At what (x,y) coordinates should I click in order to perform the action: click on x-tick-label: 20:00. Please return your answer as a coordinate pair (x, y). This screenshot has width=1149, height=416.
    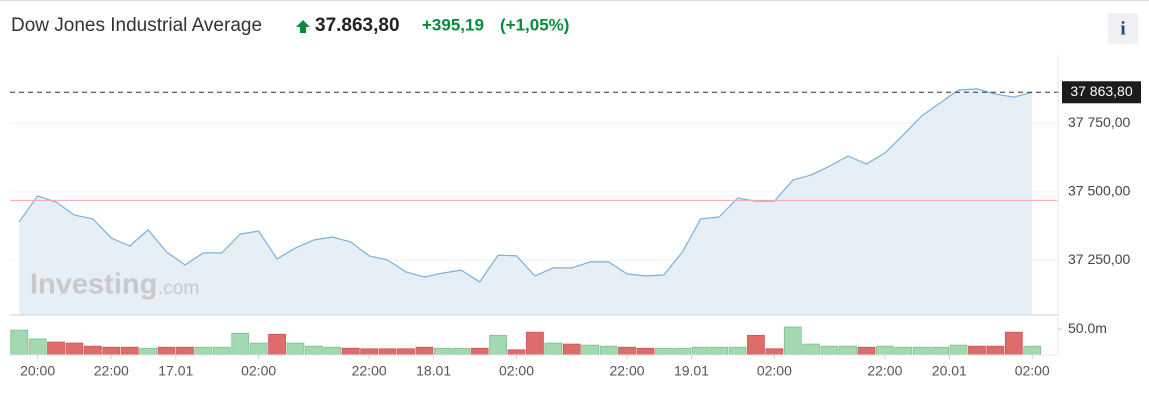
    Looking at the image, I should click on (37, 371).